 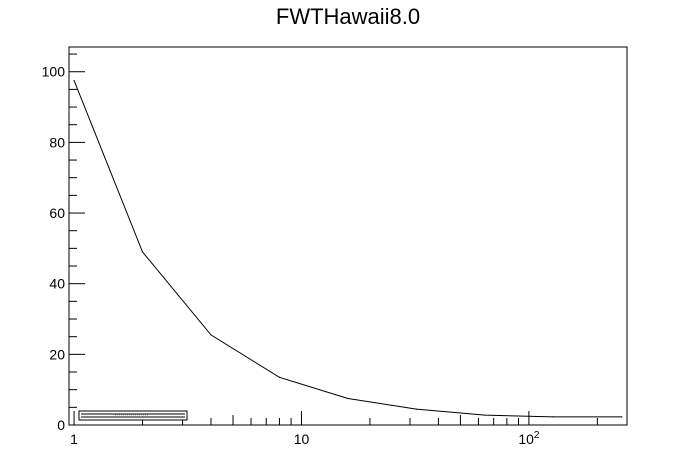 I want to click on y-tick-label: 0, so click(x=61, y=425).